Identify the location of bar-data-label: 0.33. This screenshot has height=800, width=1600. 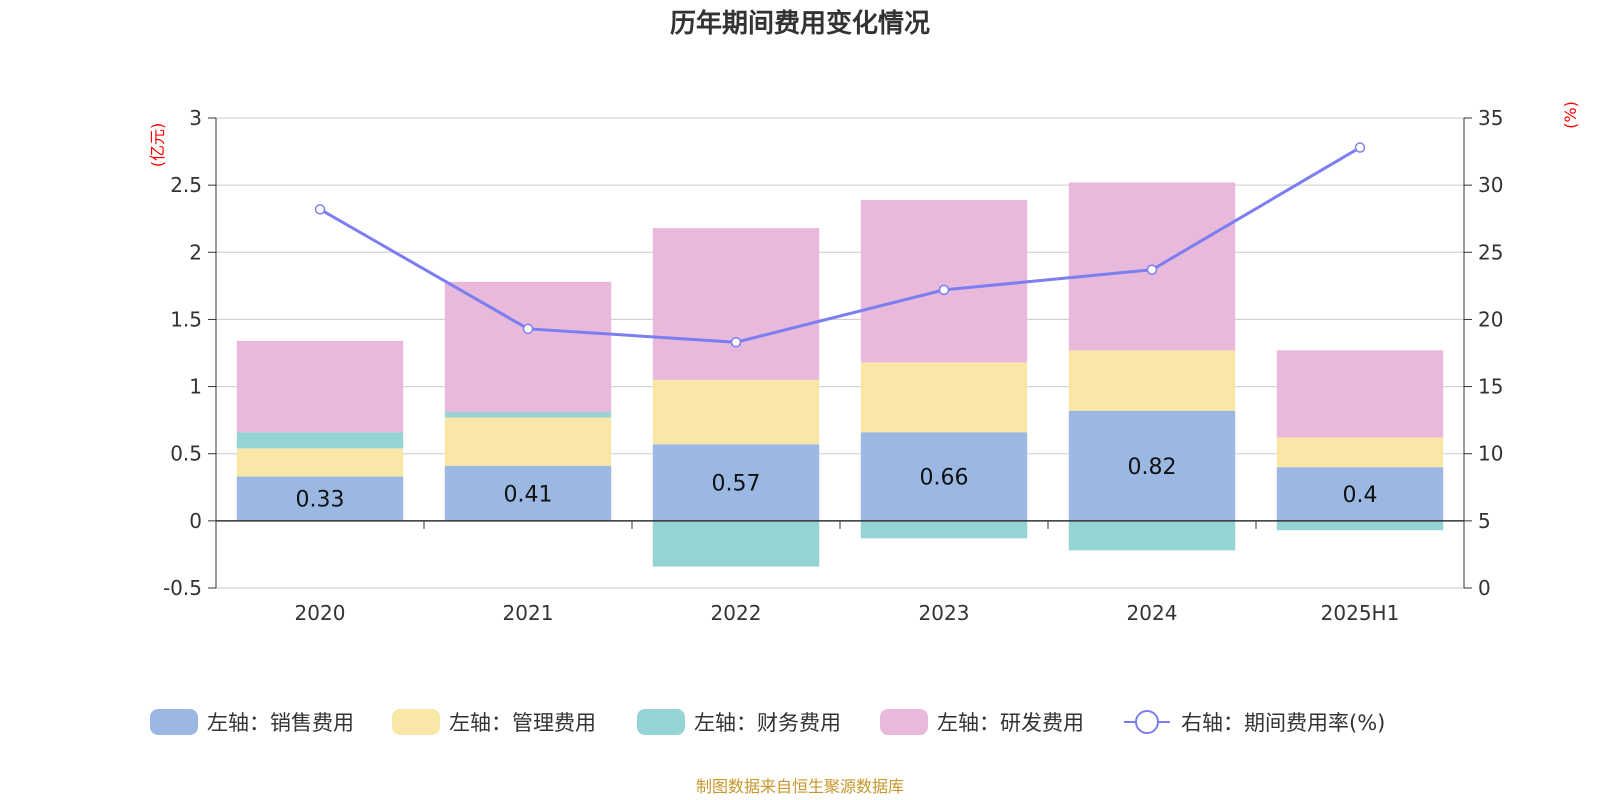
(320, 500).